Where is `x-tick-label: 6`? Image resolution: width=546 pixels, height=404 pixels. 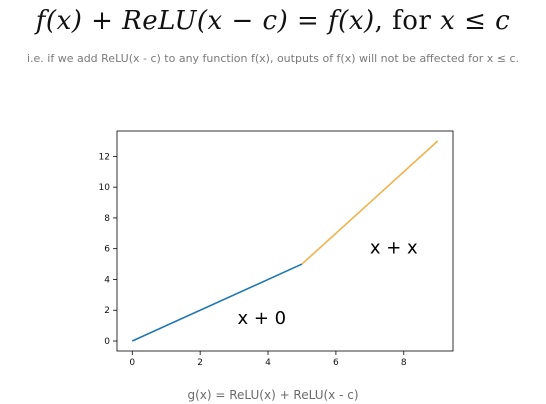 x-tick-label: 6 is located at coordinates (336, 363).